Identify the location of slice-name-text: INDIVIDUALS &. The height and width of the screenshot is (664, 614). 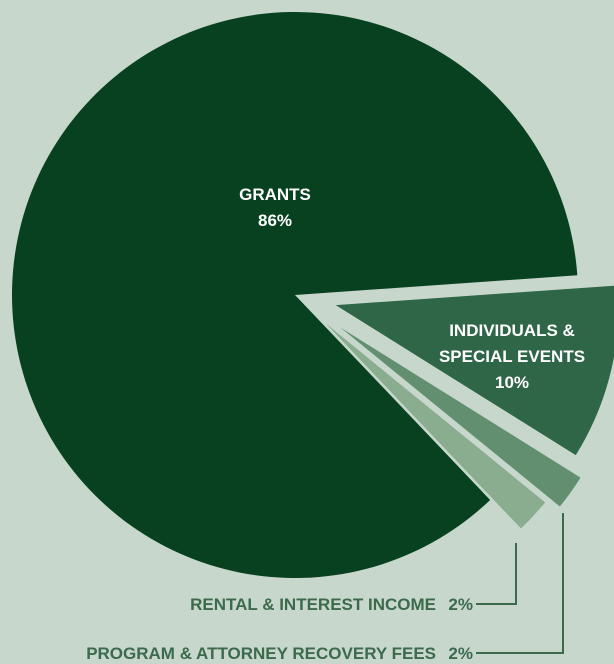
(512, 330).